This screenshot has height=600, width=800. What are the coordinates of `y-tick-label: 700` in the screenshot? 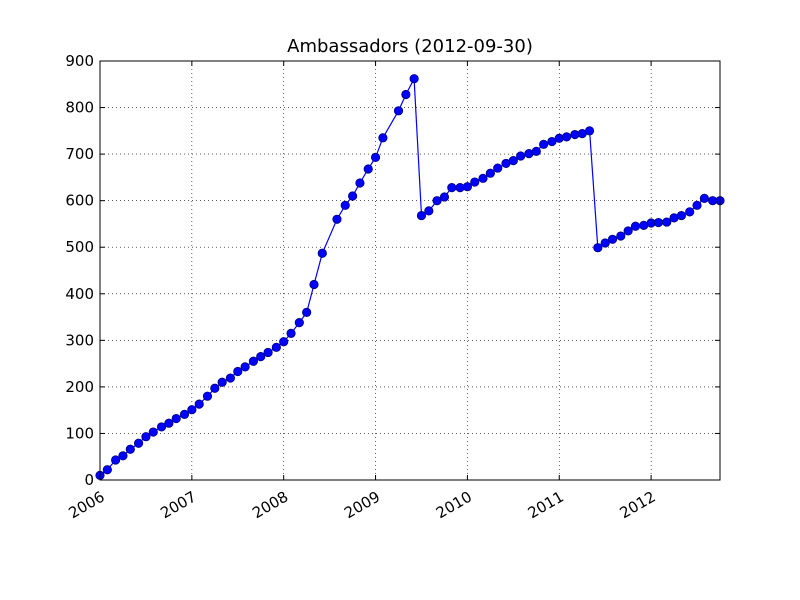 It's located at (79, 154).